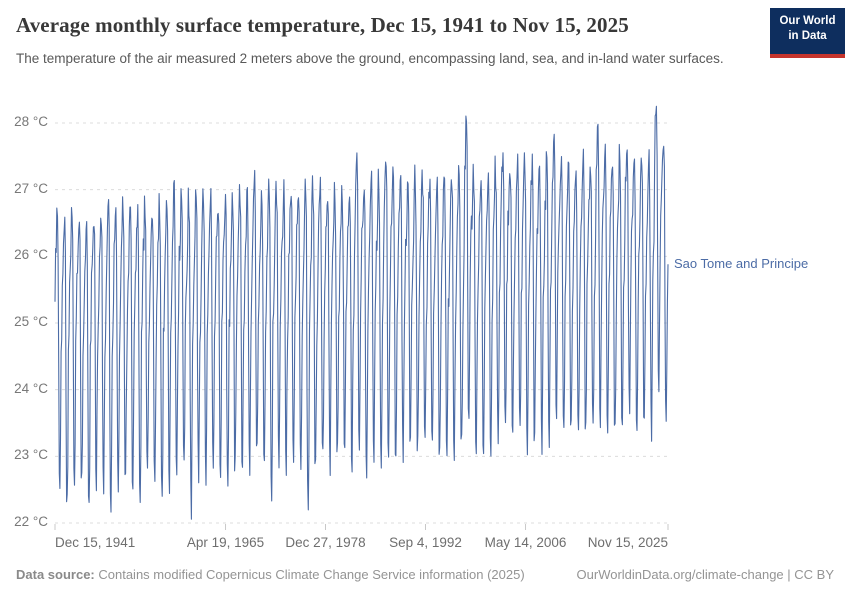 The height and width of the screenshot is (600, 850). Describe the element at coordinates (807, 21) in the screenshot. I see `owid-logo-line1: Our World` at that location.